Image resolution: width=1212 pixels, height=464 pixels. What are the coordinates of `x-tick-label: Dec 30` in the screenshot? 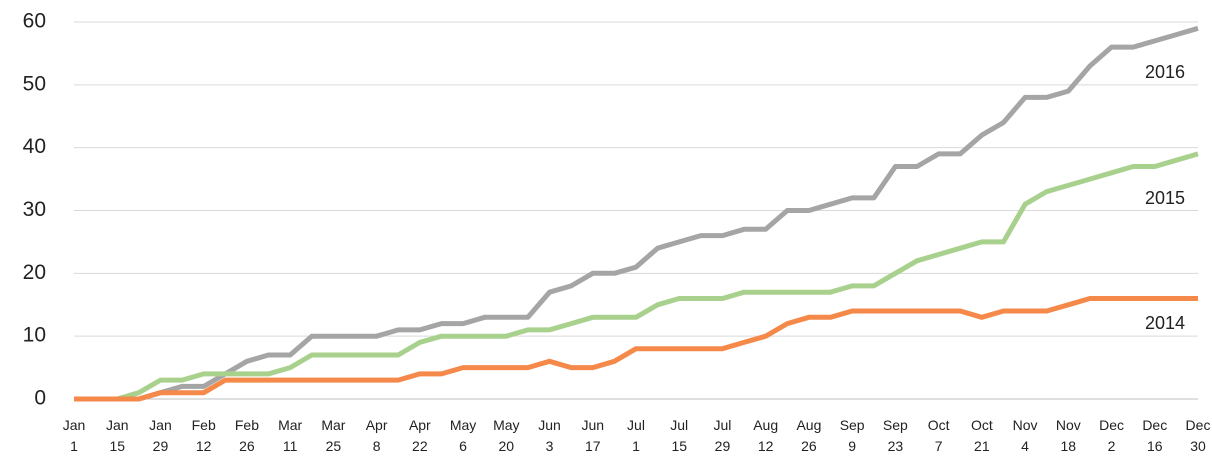 It's located at (1198, 435).